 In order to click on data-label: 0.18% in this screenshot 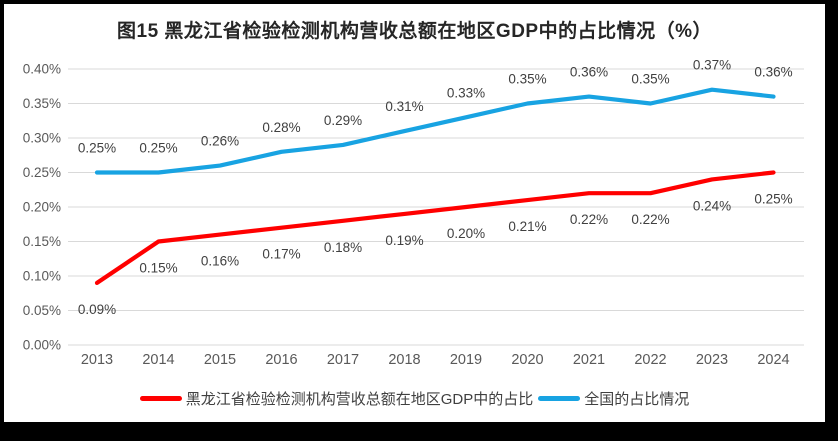, I will do `click(343, 247)`.